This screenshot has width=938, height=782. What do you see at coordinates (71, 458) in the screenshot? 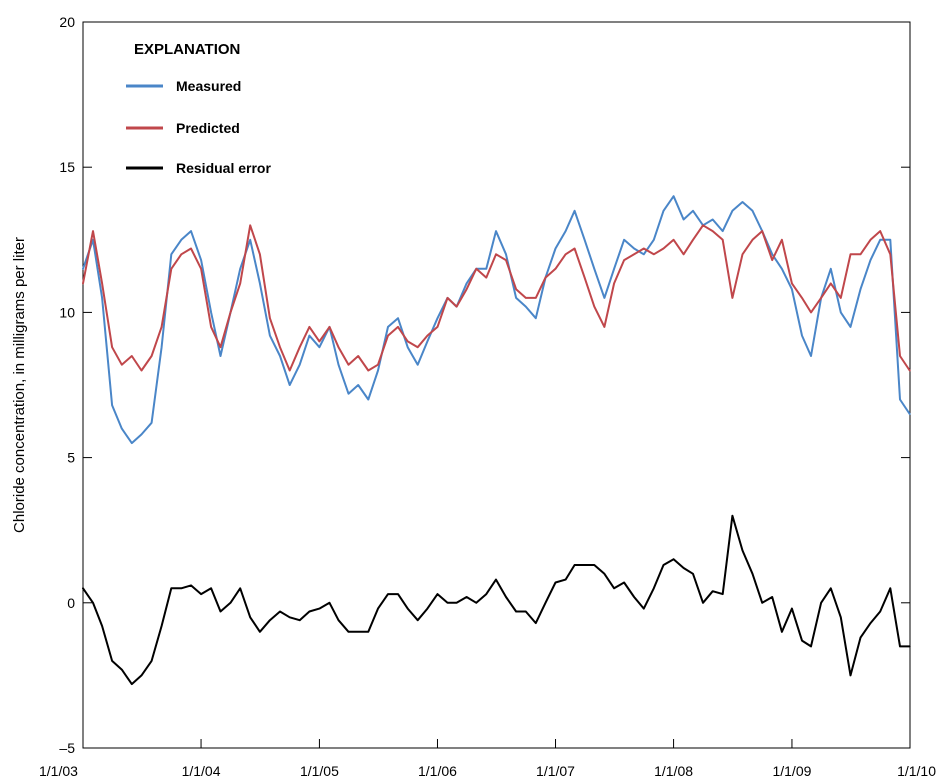
I see `y-tick-label: 5` at bounding box center [71, 458].